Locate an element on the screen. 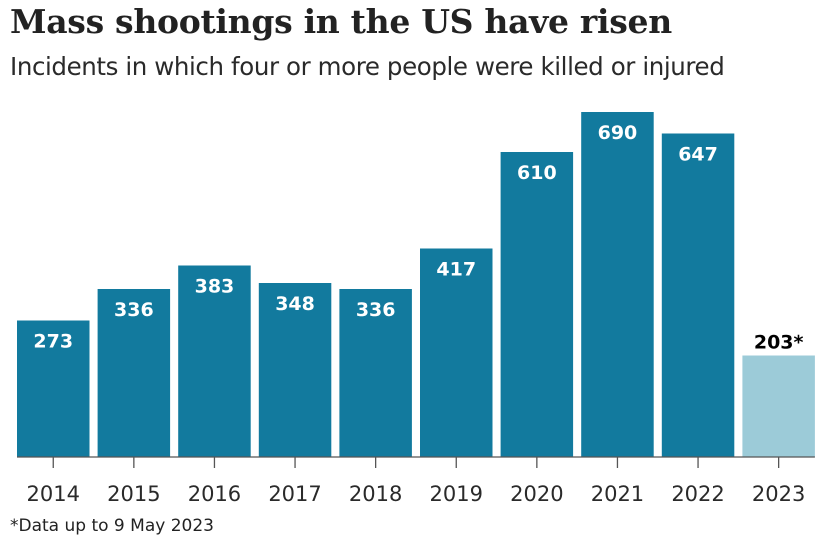  bar-2021 is located at coordinates (617, 284).